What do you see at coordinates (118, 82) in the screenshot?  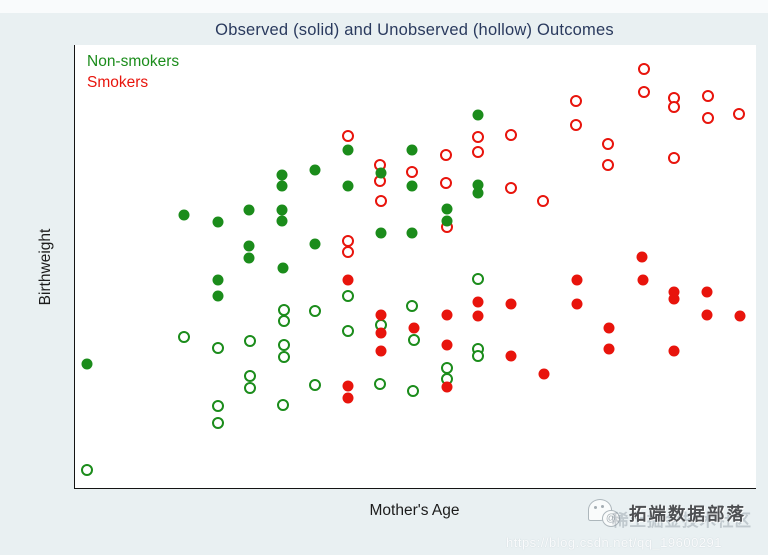 I see `legend-label-smokers: Smokers` at bounding box center [118, 82].